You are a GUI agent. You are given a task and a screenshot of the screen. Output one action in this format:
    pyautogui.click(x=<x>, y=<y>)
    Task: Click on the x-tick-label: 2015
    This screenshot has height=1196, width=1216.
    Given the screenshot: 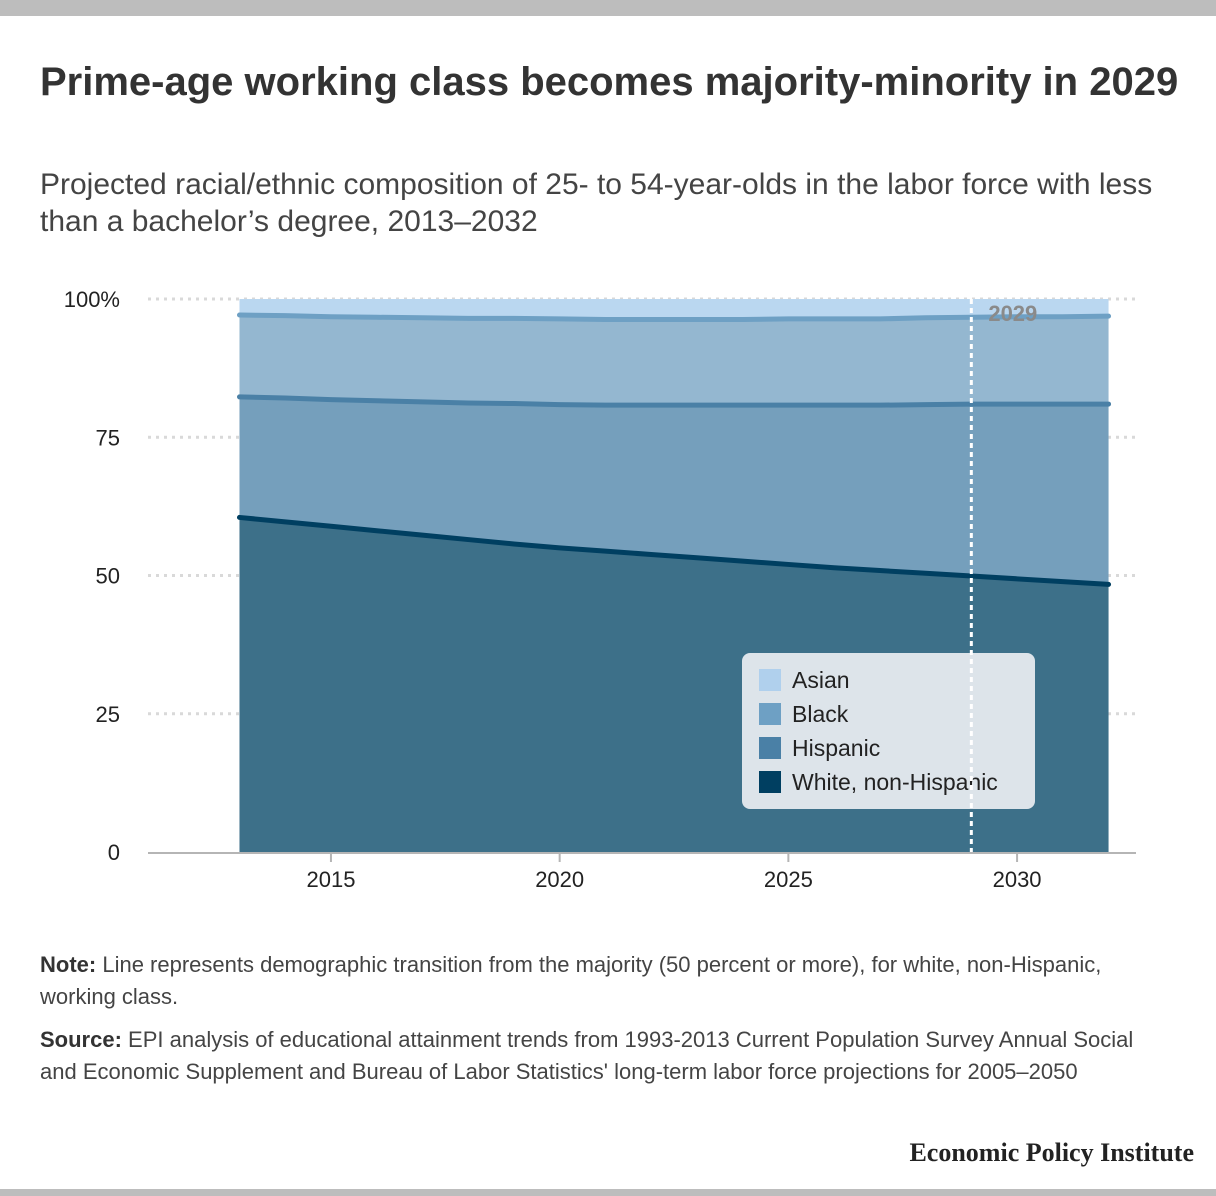 What is the action you would take?
    pyautogui.click(x=330, y=879)
    